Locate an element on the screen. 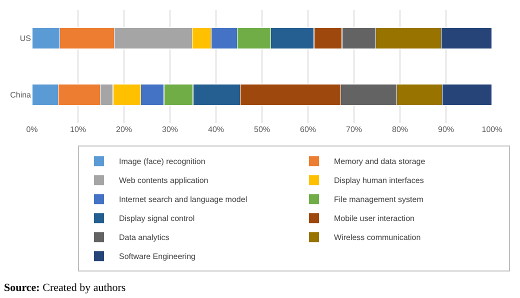 The height and width of the screenshot is (298, 520). legend-label: File management system is located at coordinates (379, 199).